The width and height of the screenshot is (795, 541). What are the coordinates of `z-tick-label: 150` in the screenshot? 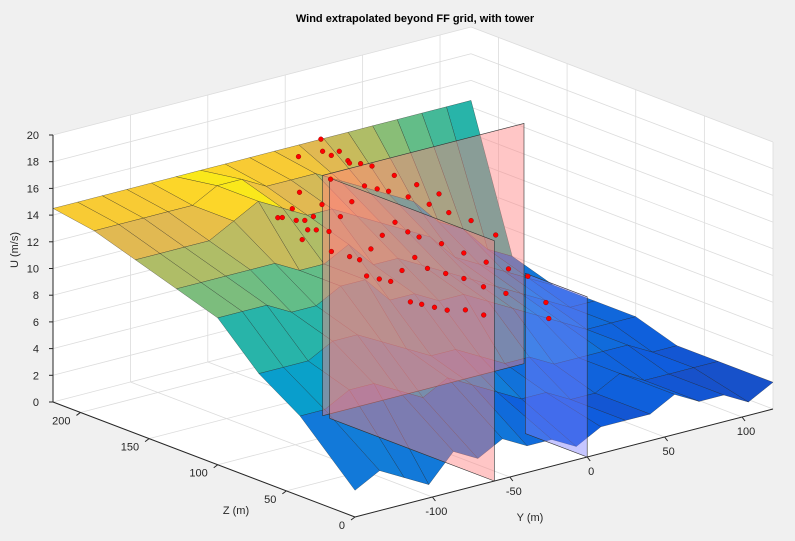 It's located at (130, 448).